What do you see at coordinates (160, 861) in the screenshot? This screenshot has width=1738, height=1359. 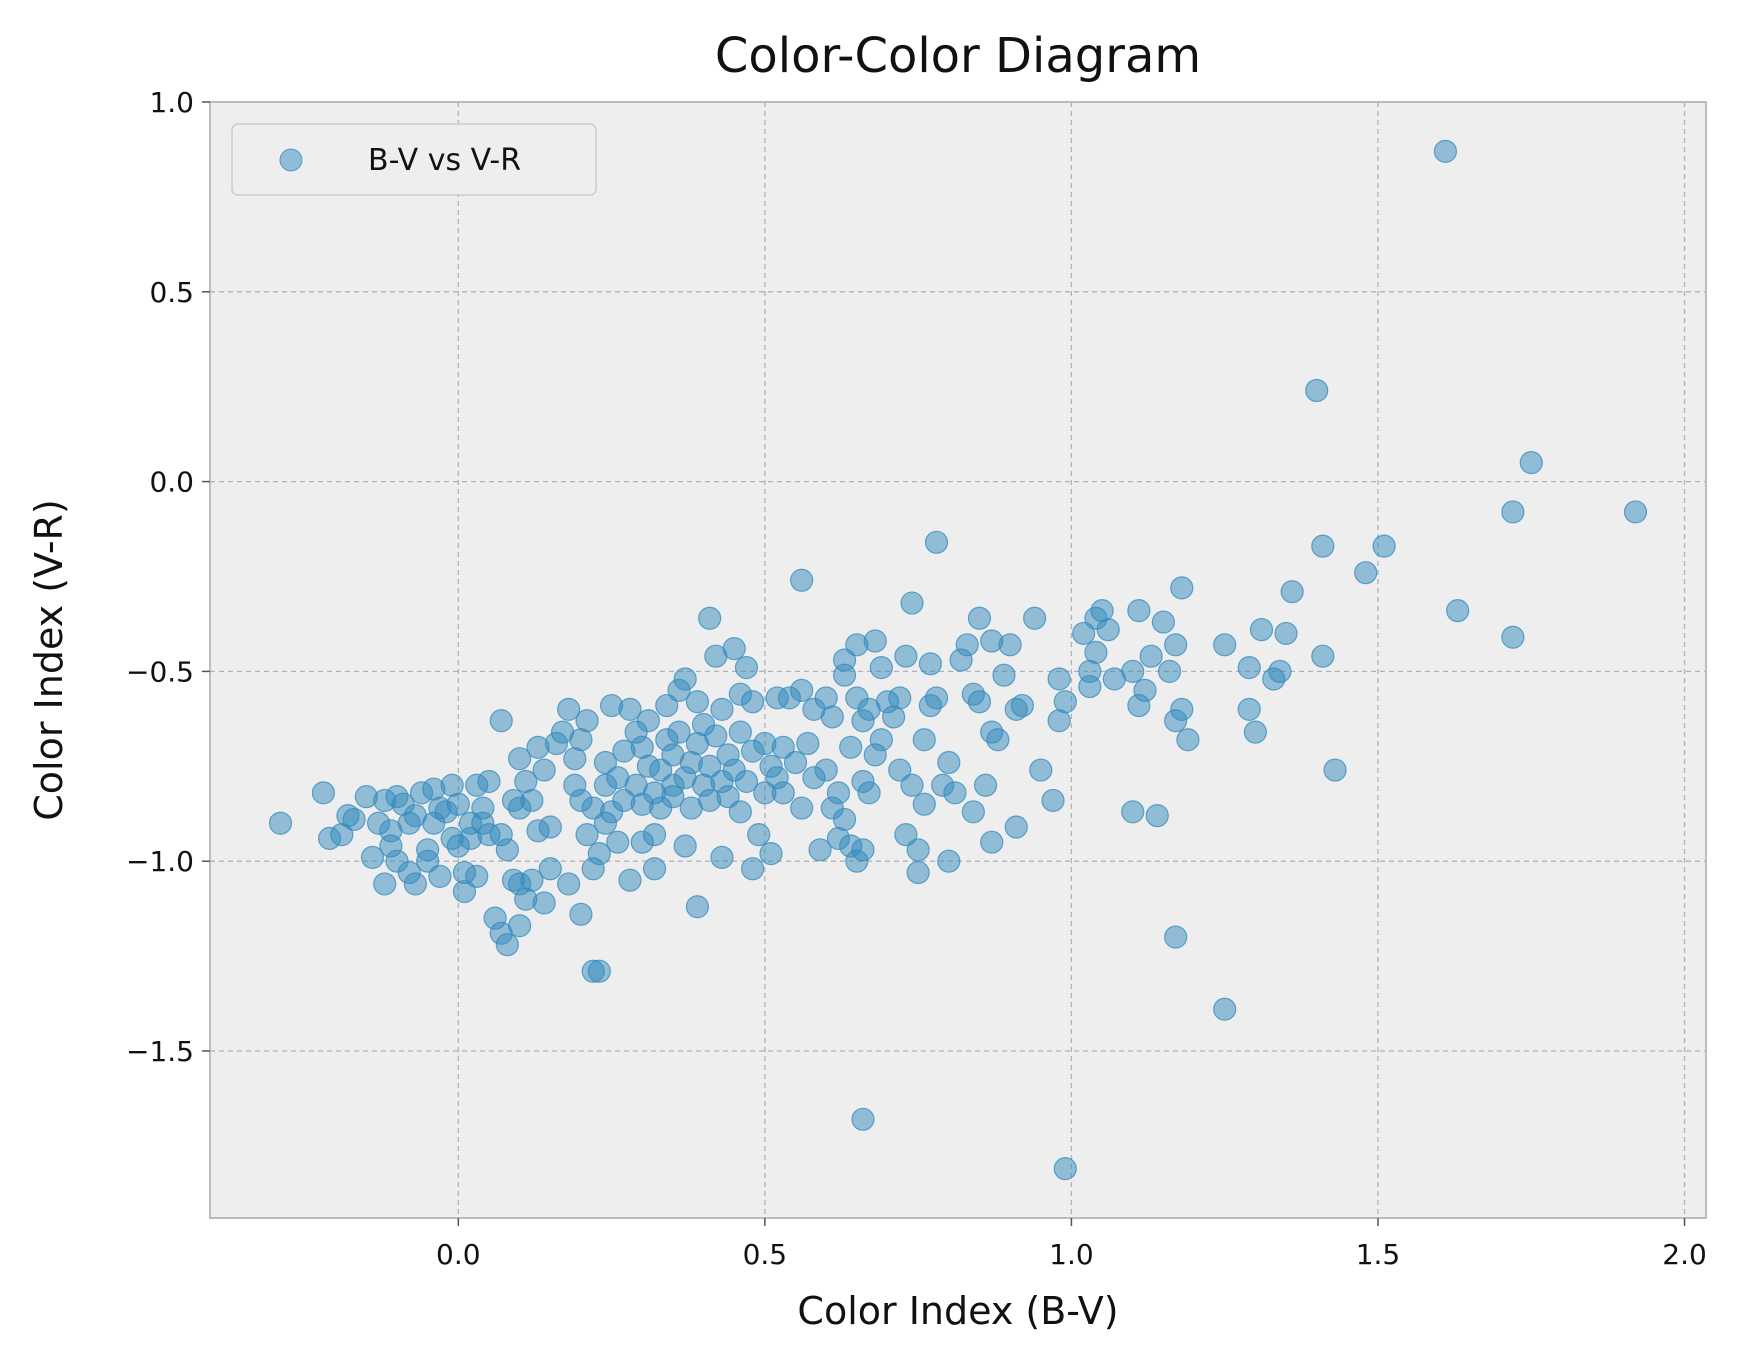 I see `y-tick-label: −1.0` at bounding box center [160, 861].